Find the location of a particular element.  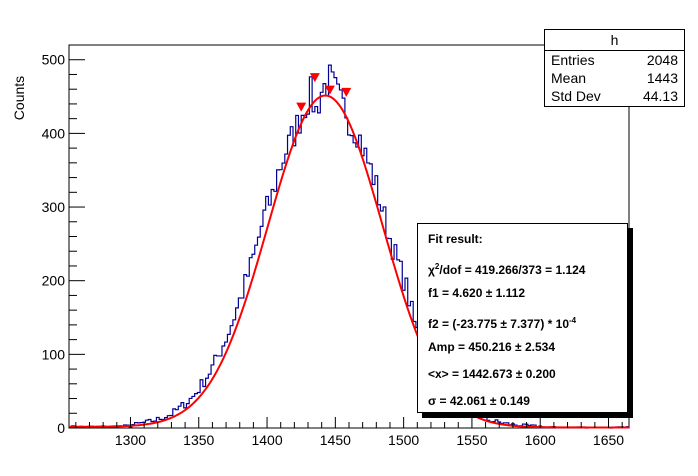

stats-label: Mean is located at coordinates (569, 78).